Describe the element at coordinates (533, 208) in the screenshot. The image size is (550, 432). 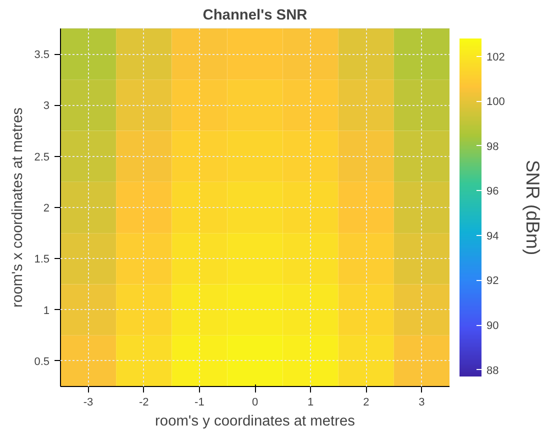
I see `color-bar-title: SNR (dBm)` at that location.